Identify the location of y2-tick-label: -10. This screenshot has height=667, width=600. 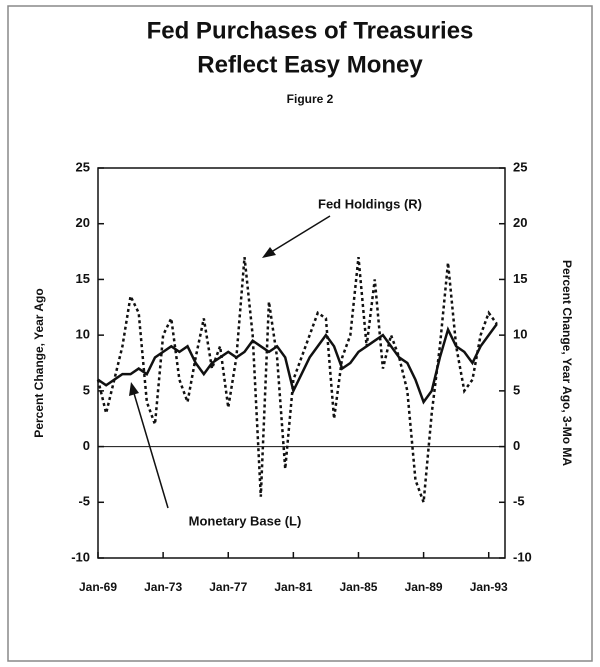
(522, 556).